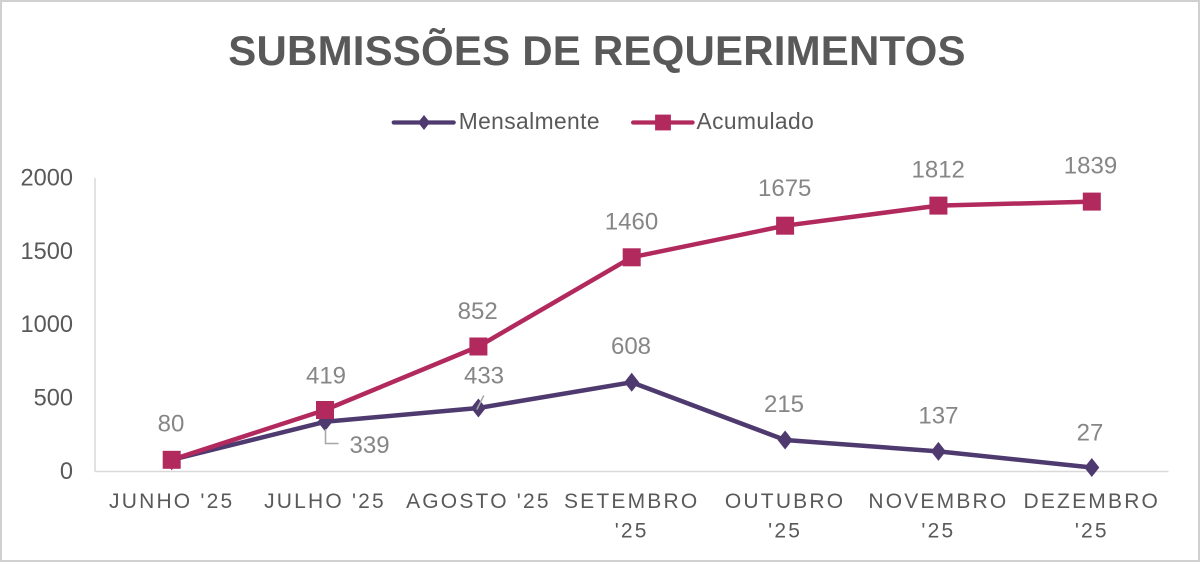 The width and height of the screenshot is (1200, 567). What do you see at coordinates (785, 501) in the screenshot?
I see `svg-text: OUTUBRO` at bounding box center [785, 501].